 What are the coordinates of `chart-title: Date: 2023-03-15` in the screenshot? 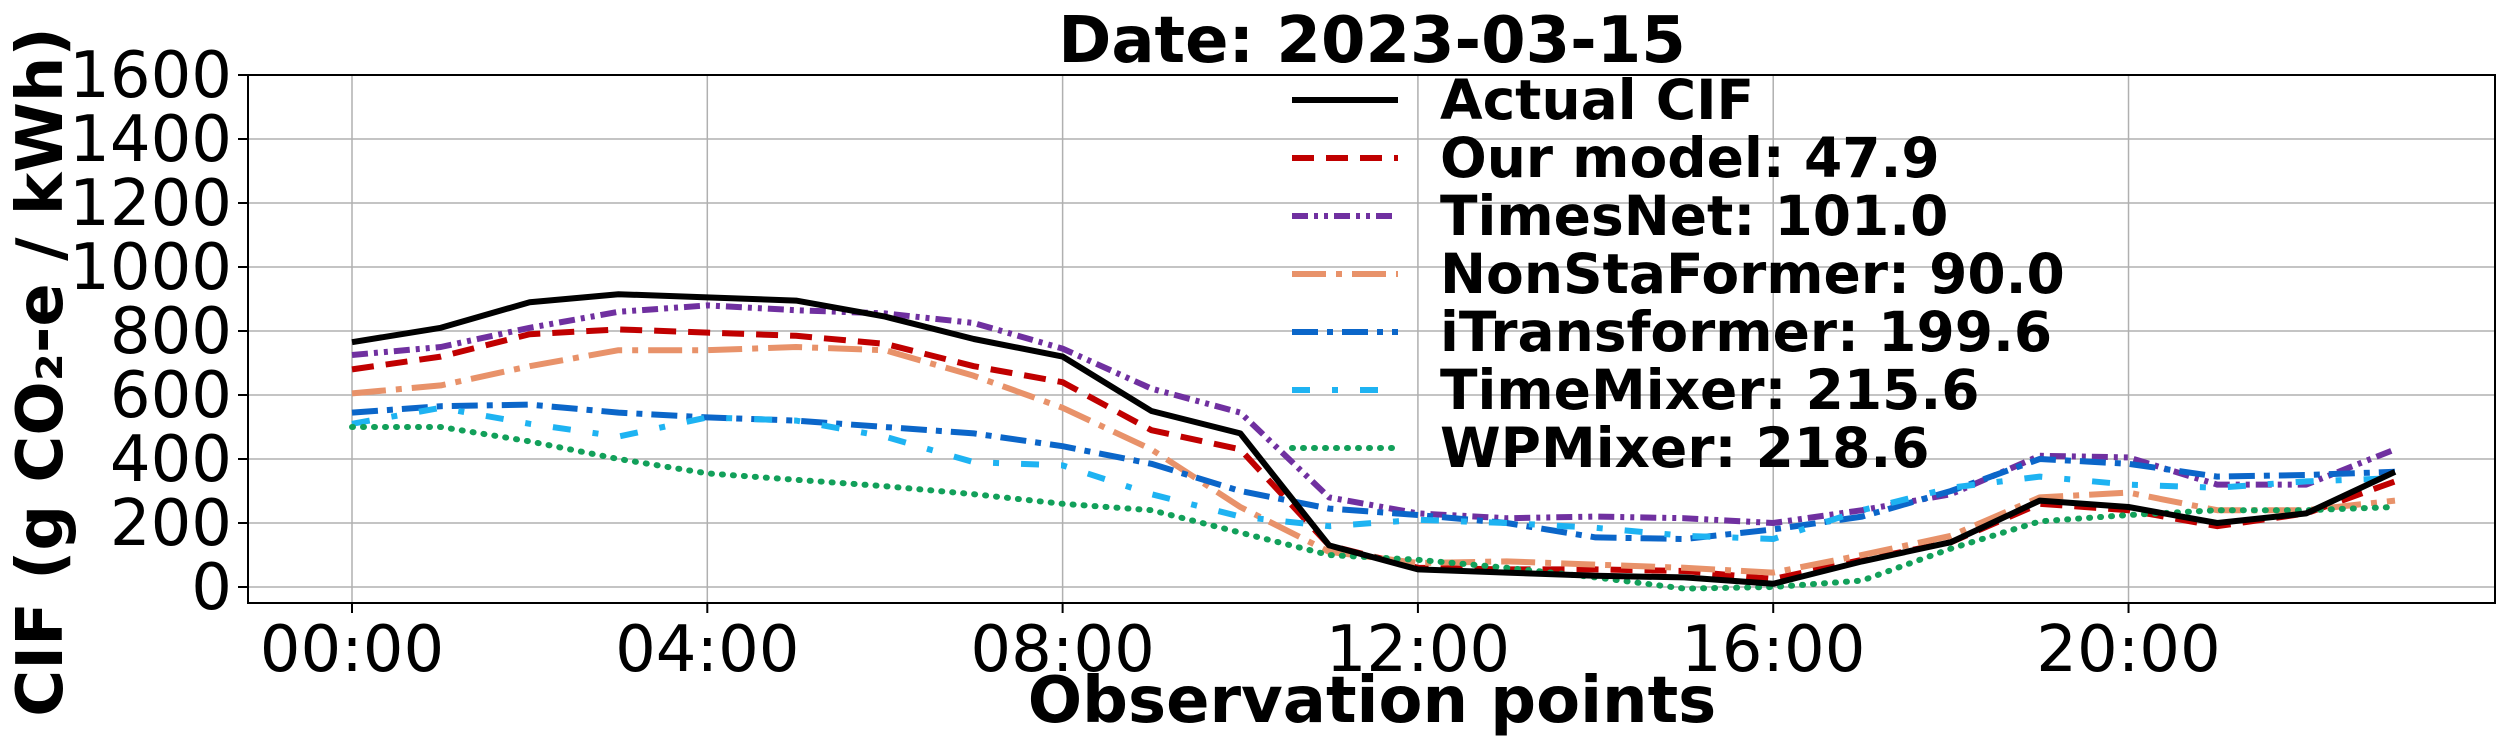 It's located at (1372, 41).